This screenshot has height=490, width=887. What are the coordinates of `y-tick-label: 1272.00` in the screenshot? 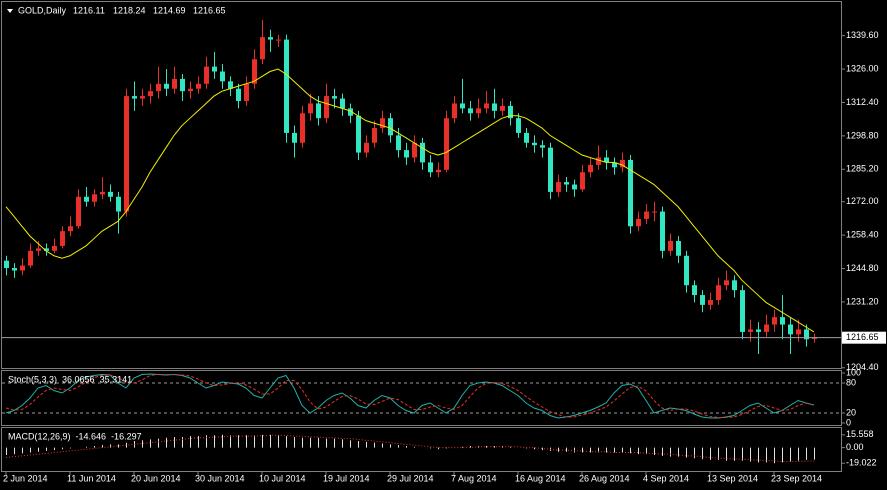 It's located at (862, 201).